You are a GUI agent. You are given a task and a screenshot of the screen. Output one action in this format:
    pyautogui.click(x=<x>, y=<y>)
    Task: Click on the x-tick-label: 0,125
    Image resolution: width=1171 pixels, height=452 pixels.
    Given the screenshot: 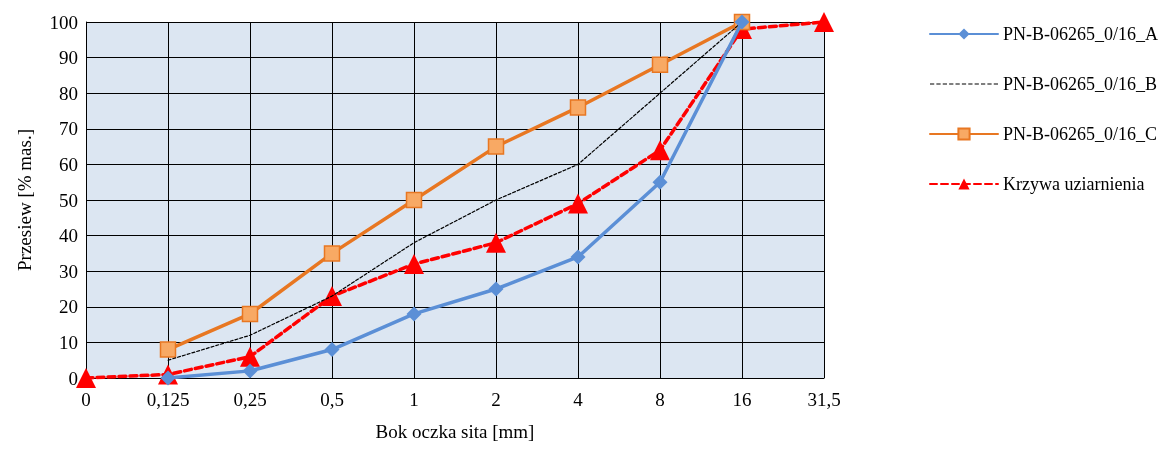 What is the action you would take?
    pyautogui.click(x=168, y=399)
    